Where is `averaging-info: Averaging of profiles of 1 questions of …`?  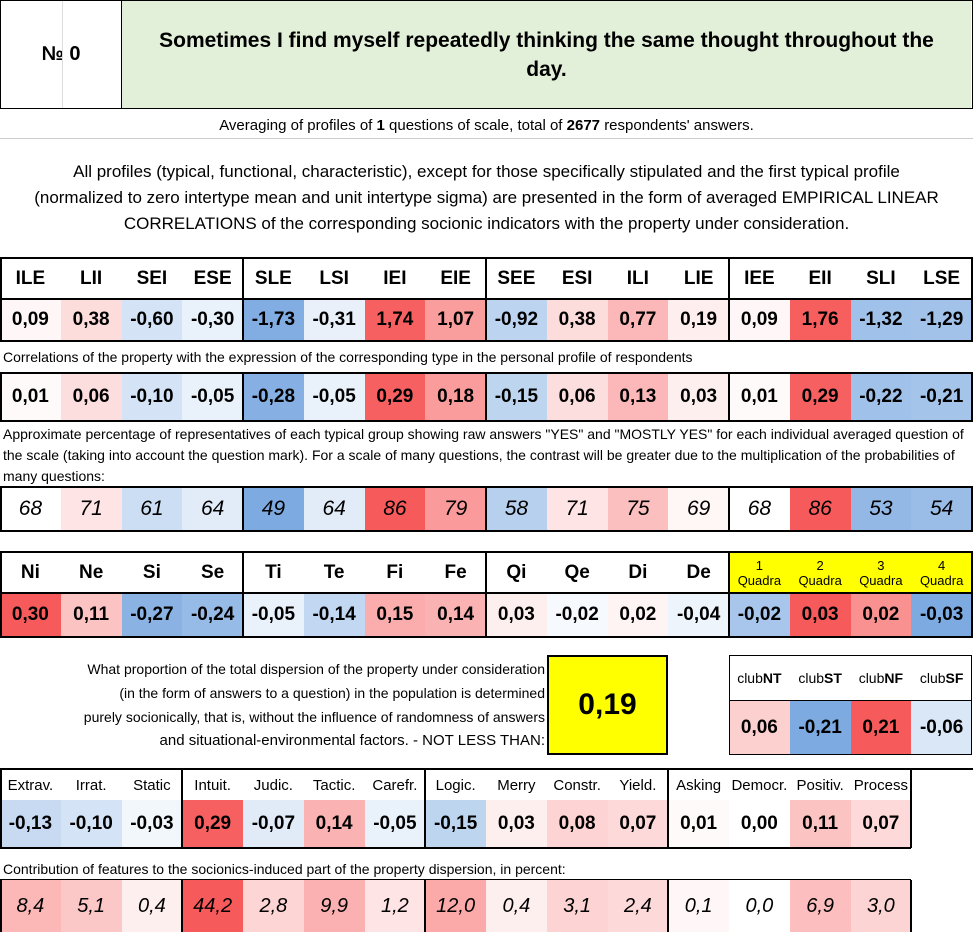 averaging-info: Averaging of profiles of 1 questions of … is located at coordinates (486, 125).